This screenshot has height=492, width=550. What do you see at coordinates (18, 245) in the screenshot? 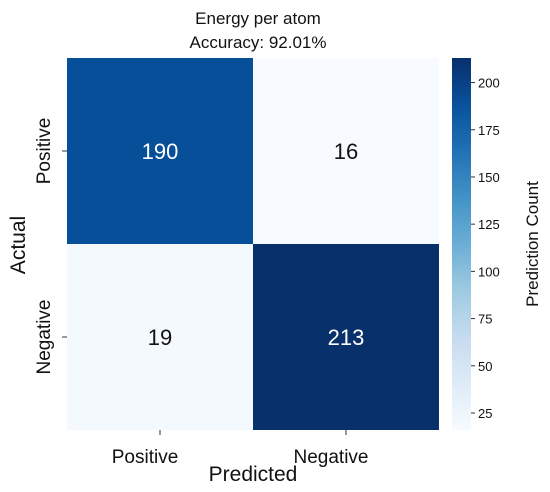
I see `y-axis-label: Actual` at bounding box center [18, 245].